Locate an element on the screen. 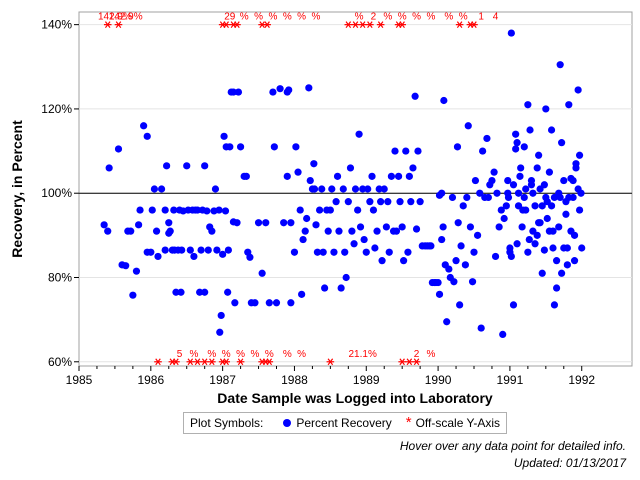 This screenshot has height=480, width=640. offscale-label-bottom: 2 is located at coordinates (417, 354).